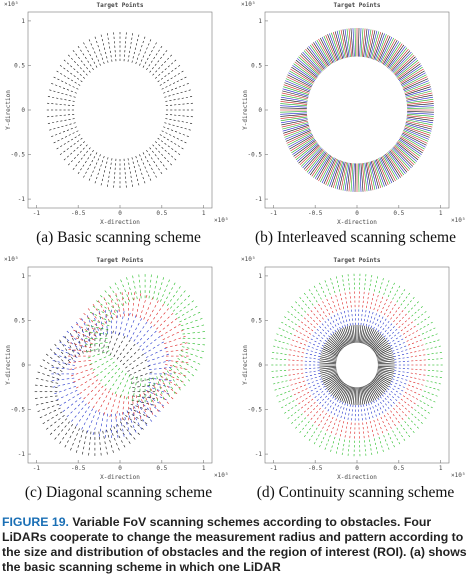 The height and width of the screenshot is (588, 474). Describe the element at coordinates (256, 320) in the screenshot. I see `y-tick-label: 0.5` at that location.